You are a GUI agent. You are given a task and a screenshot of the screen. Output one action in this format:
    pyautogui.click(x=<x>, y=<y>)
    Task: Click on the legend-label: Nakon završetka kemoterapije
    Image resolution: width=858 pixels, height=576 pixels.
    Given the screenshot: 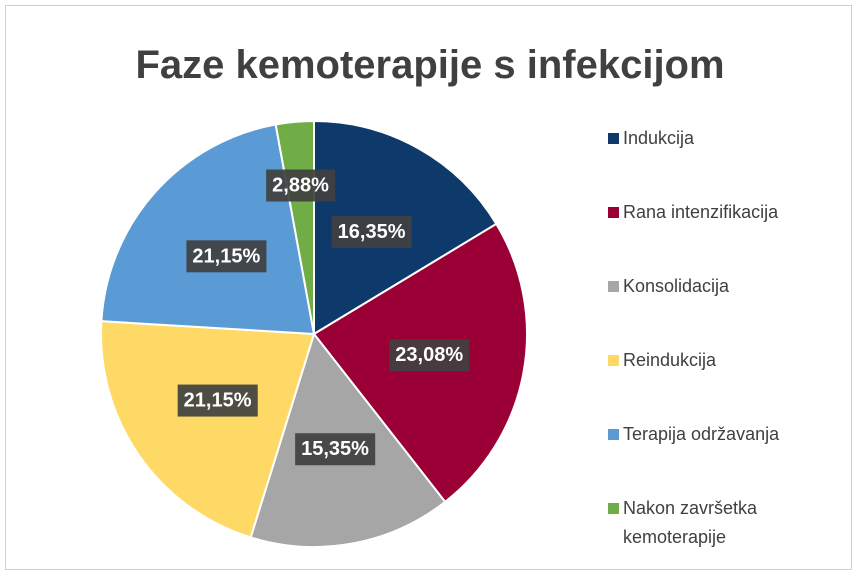 What is the action you would take?
    pyautogui.click(x=690, y=522)
    